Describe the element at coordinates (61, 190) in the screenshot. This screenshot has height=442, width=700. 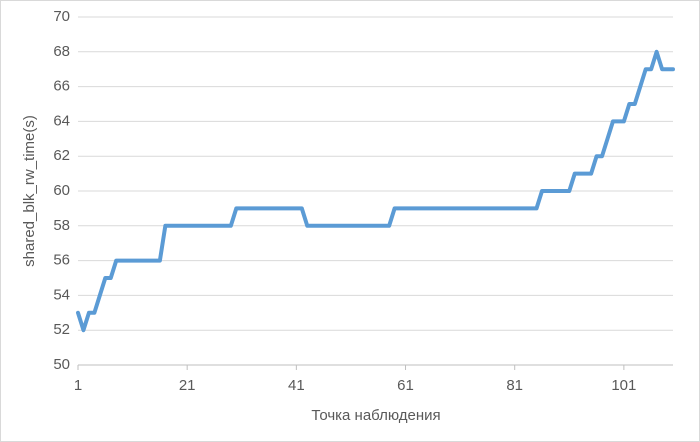
I see `y-tick-label: 60` at that location.